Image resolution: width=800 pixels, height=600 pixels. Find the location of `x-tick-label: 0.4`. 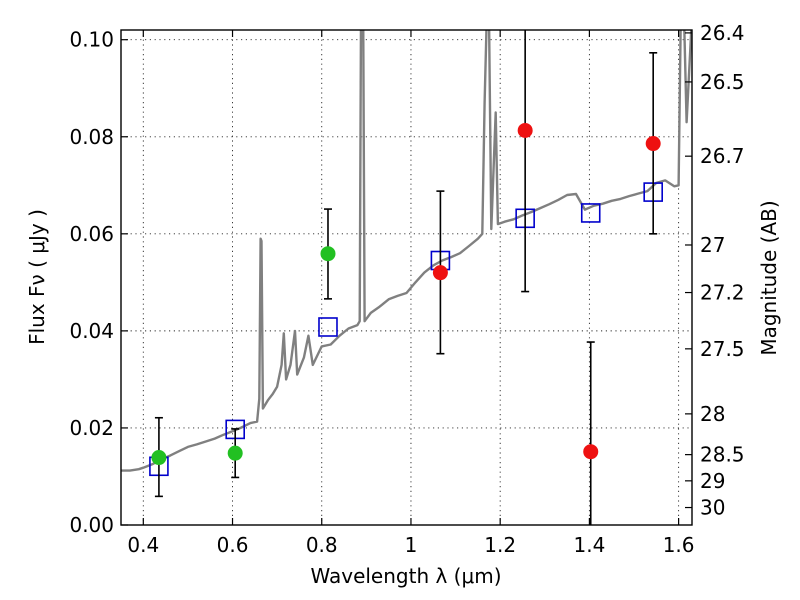

x-tick-label: 0.4 is located at coordinates (143, 545).